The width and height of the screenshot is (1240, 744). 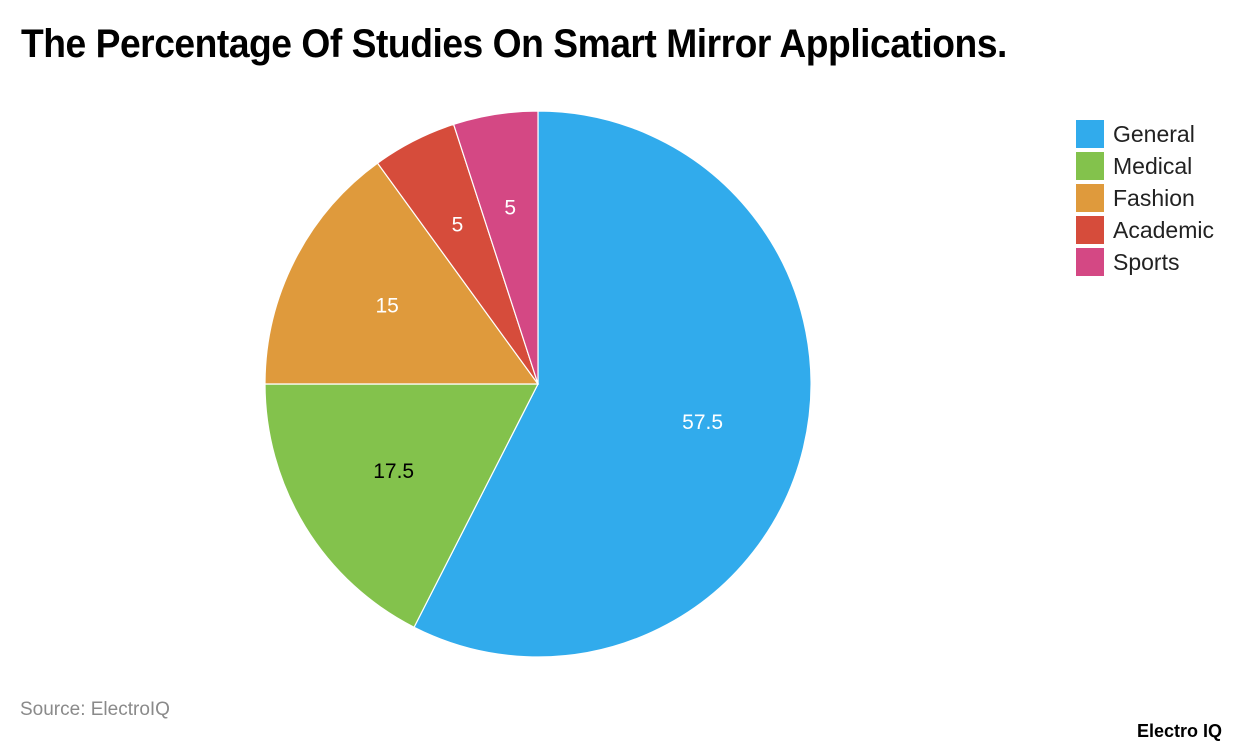 I want to click on pie-slice-fashion, so click(x=402, y=273).